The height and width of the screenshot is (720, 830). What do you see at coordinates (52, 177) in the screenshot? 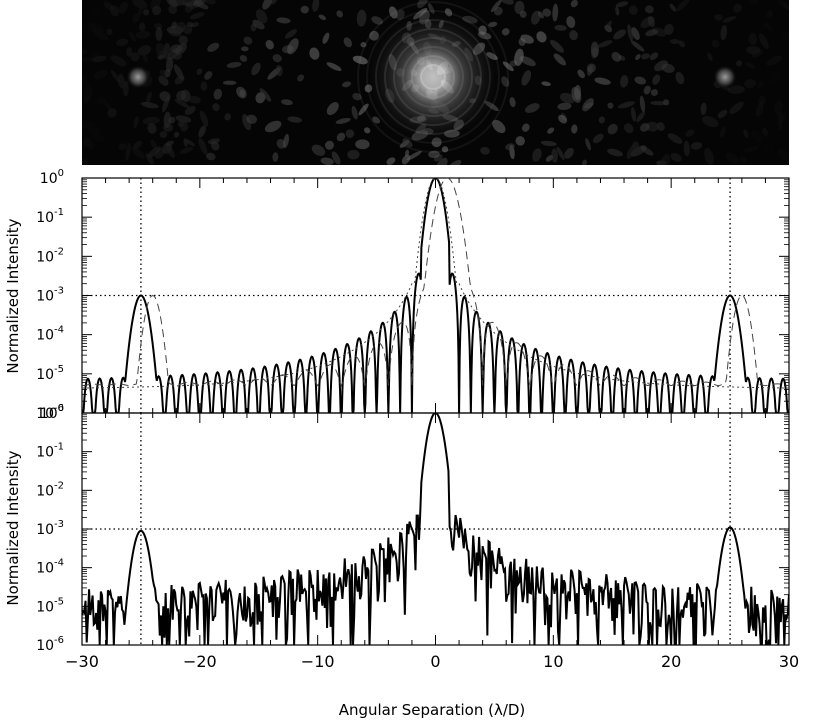
I see `y-tick-label: 10⁰` at bounding box center [52, 177].